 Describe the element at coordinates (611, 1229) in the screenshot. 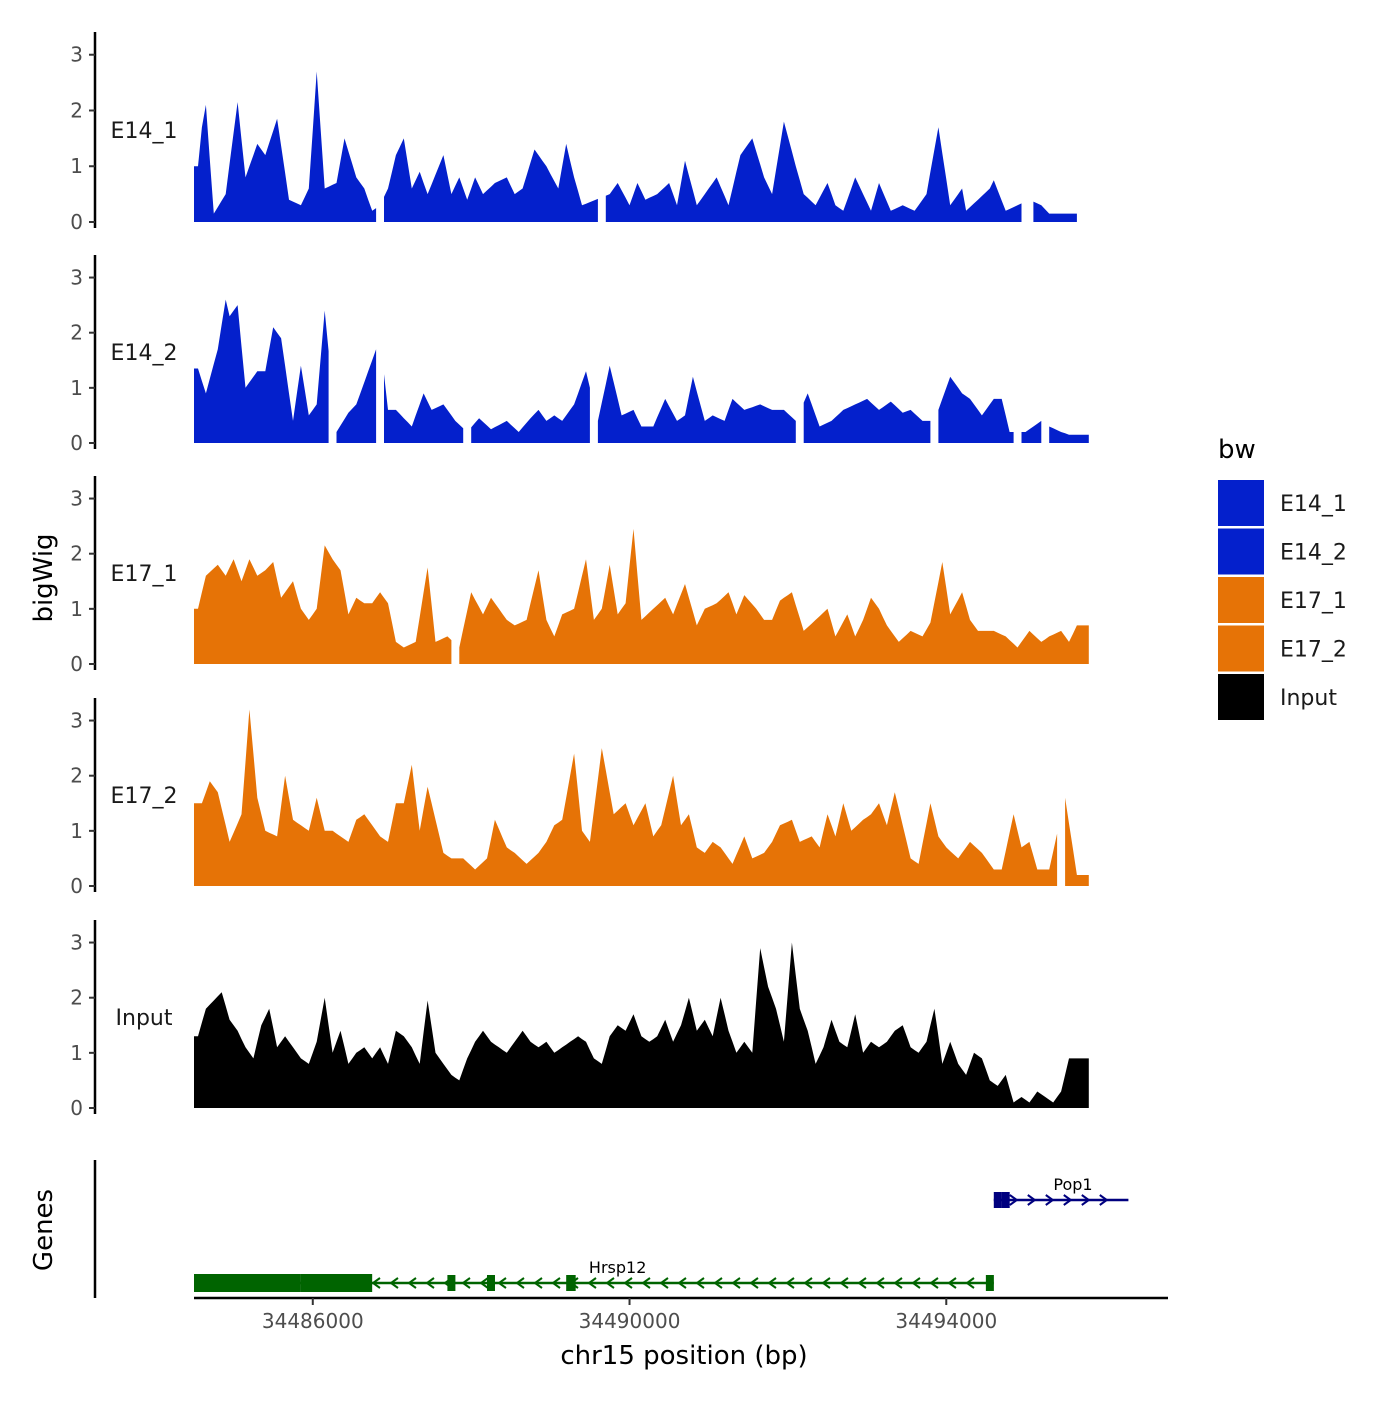

I see `genes-track: Hrsp12 Pop1` at that location.